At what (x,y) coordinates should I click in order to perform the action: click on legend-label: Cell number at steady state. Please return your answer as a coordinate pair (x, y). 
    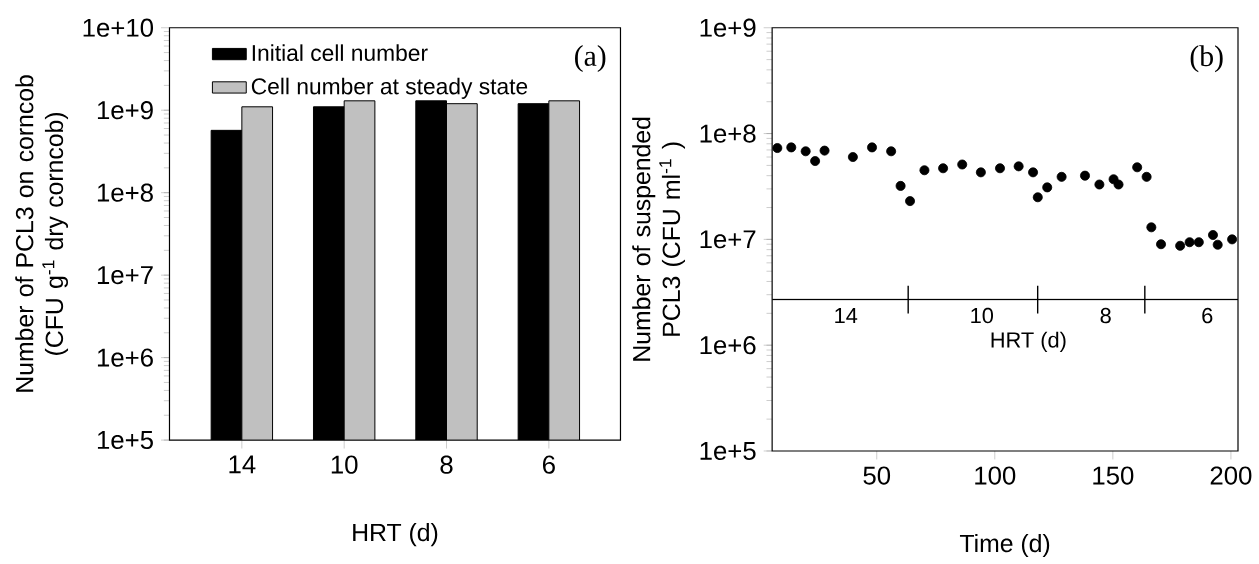
    Looking at the image, I should click on (389, 88).